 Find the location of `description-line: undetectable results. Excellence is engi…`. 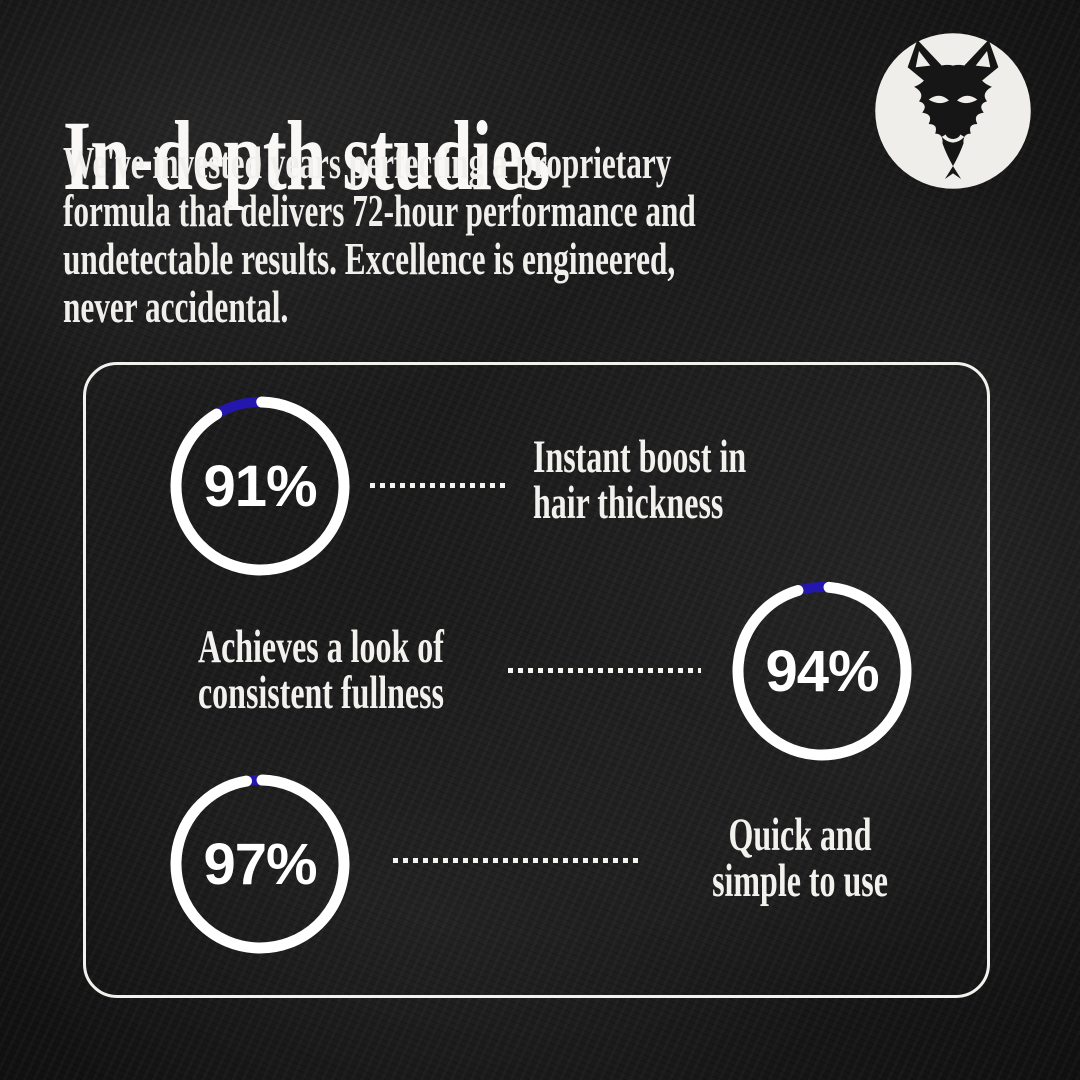

description-line: undetectable results. Excellence is engi… is located at coordinates (369, 258).